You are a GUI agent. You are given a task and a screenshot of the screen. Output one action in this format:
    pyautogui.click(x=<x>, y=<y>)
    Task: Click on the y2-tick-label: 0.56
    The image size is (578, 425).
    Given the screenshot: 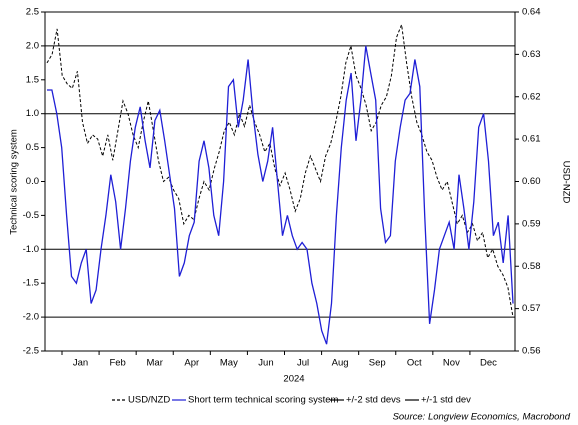 What is the action you would take?
    pyautogui.click(x=531, y=351)
    